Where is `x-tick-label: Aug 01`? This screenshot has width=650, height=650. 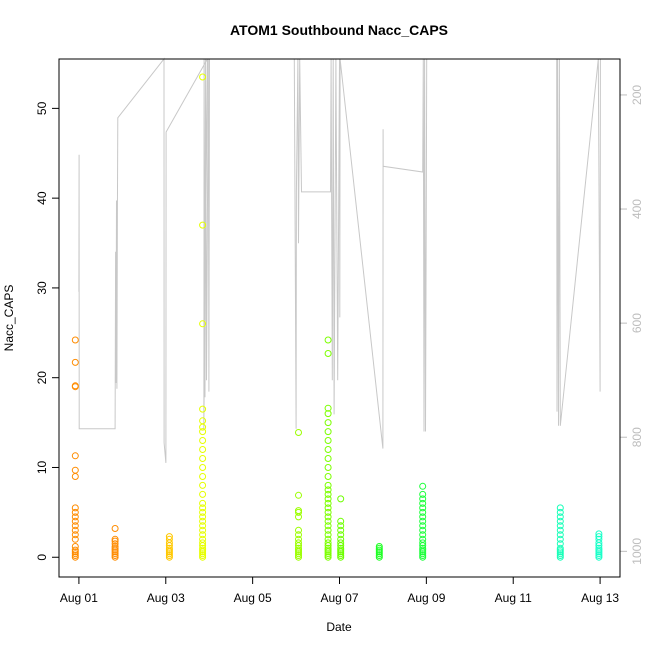 x-tick-label: Aug 01 is located at coordinates (79, 598).